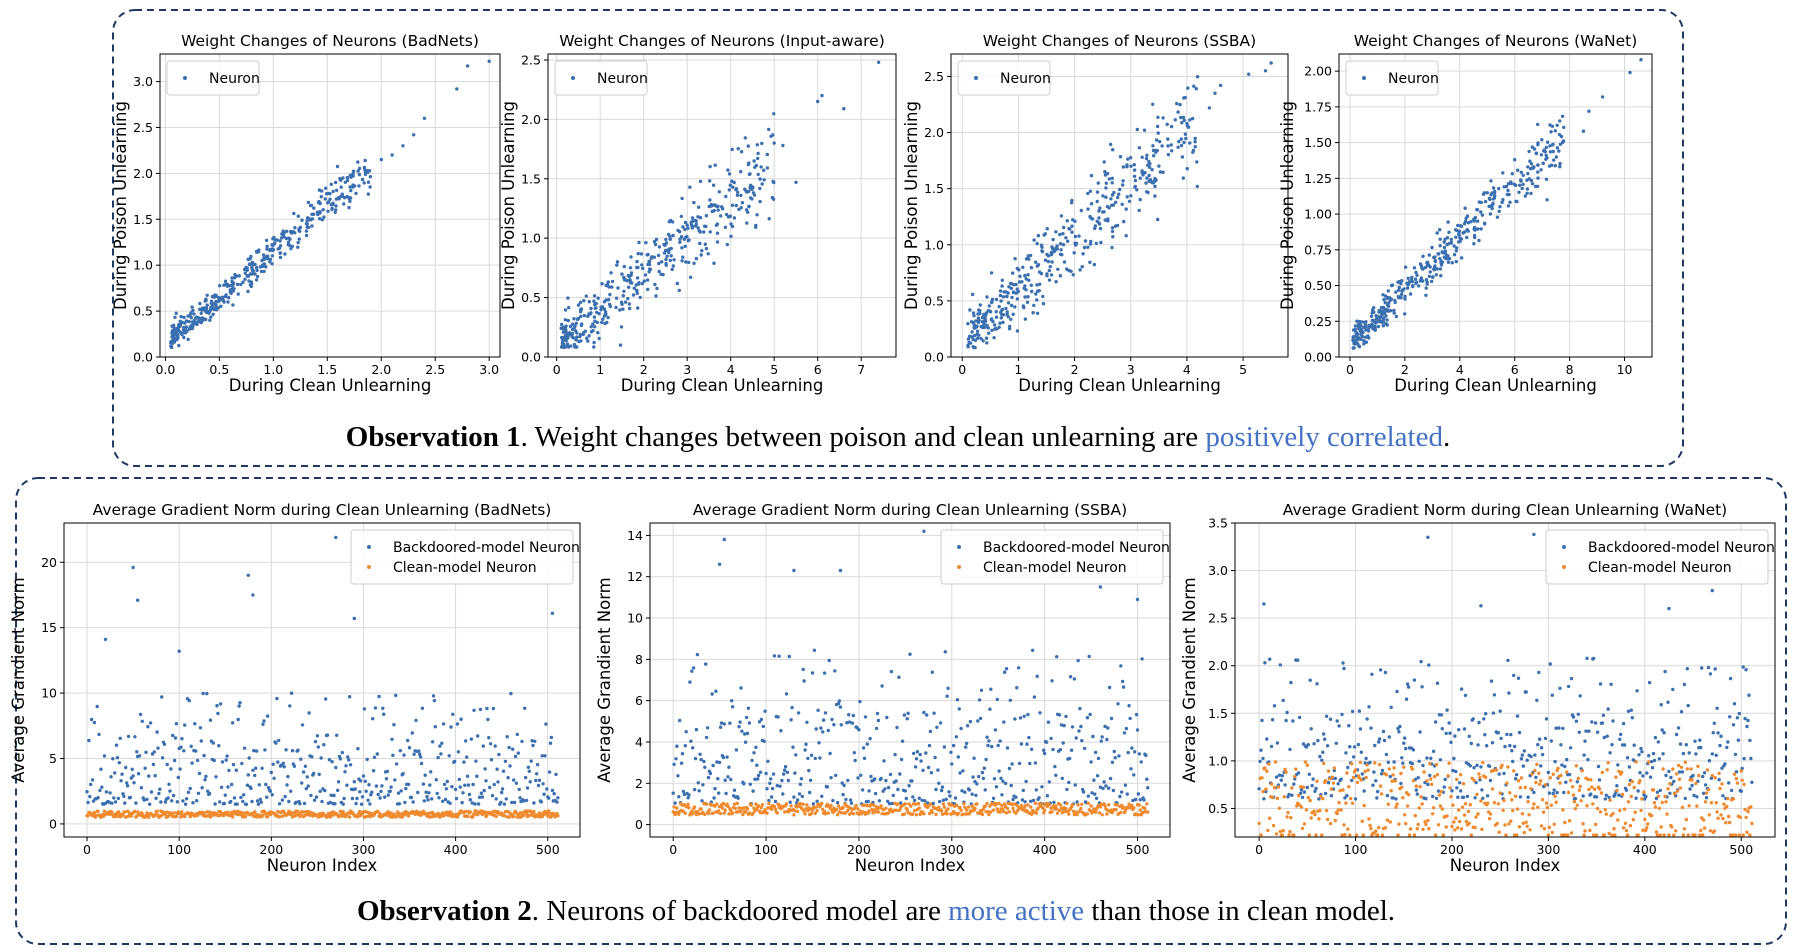 This screenshot has height=952, width=1796. What do you see at coordinates (1187, 369) in the screenshot?
I see `x-tick-label: 4` at bounding box center [1187, 369].